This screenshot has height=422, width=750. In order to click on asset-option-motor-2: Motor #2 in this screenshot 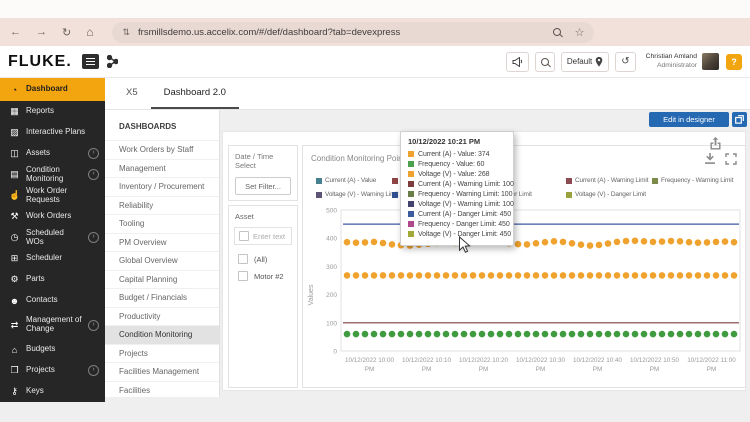, I will do `click(263, 272)`.